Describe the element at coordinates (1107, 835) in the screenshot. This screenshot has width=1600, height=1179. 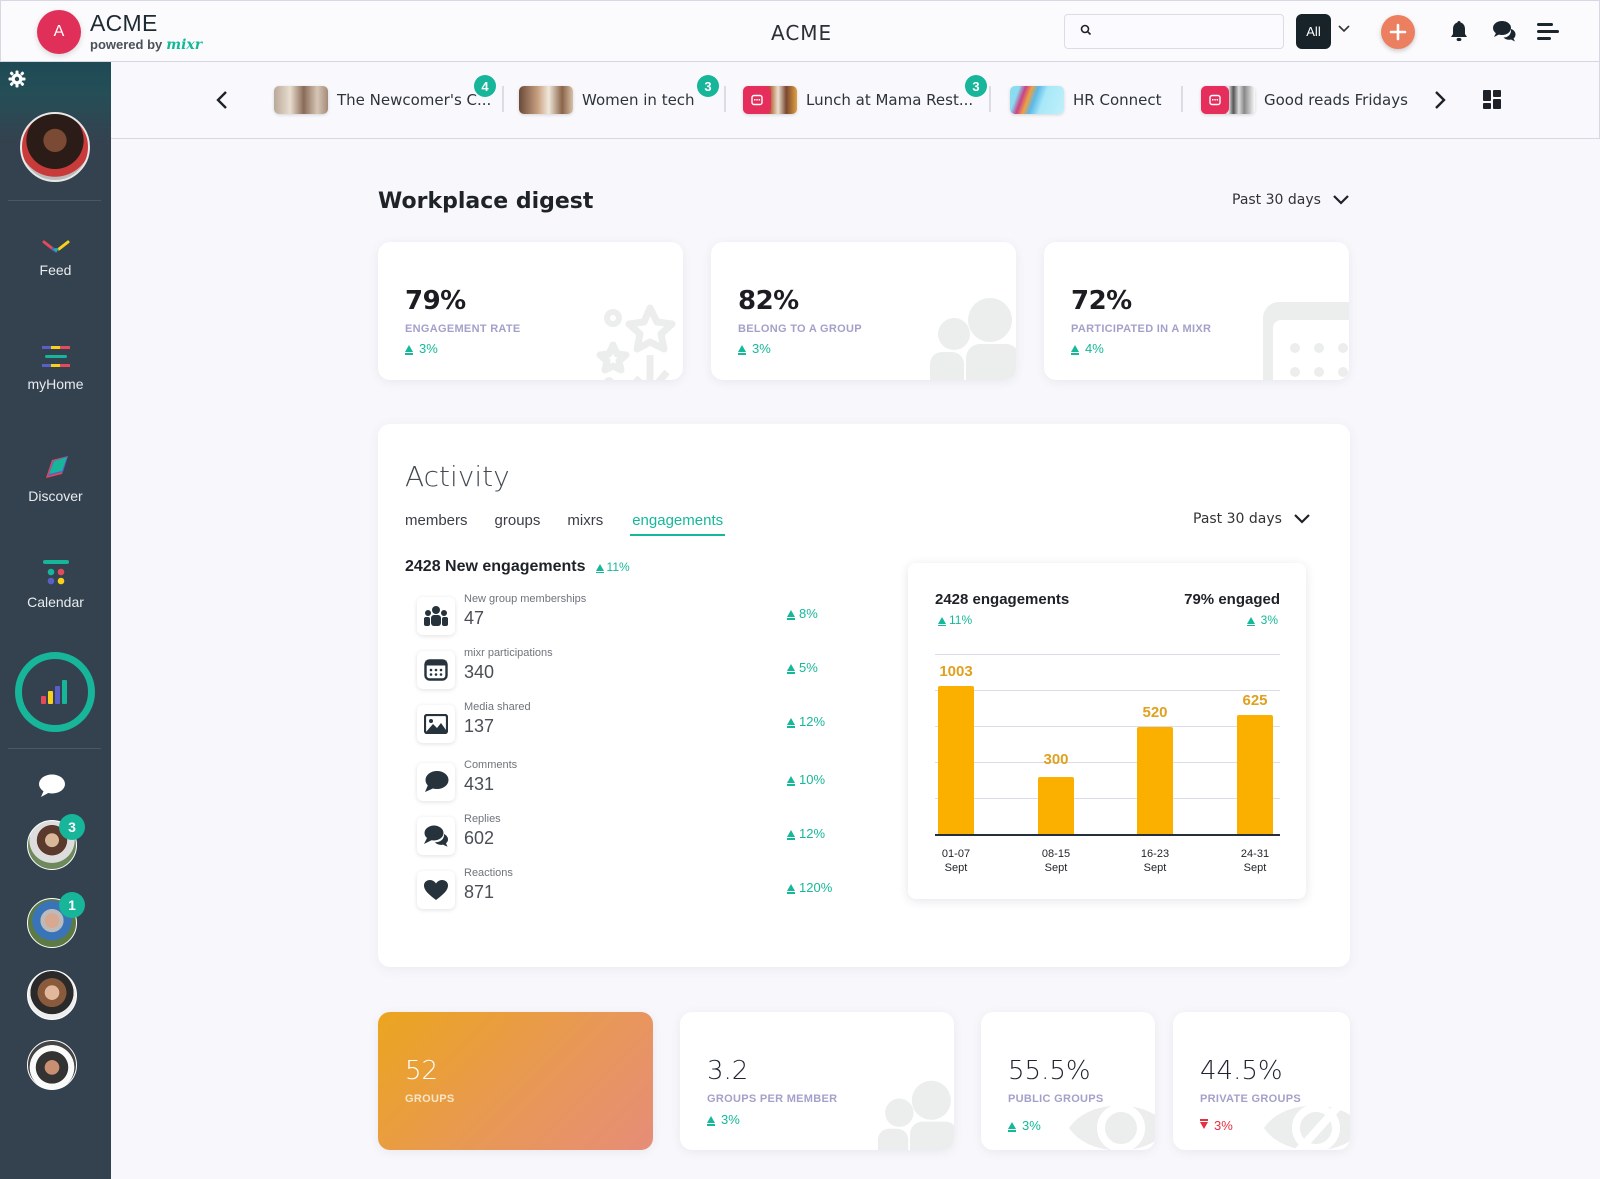
I see `x-axis` at that location.